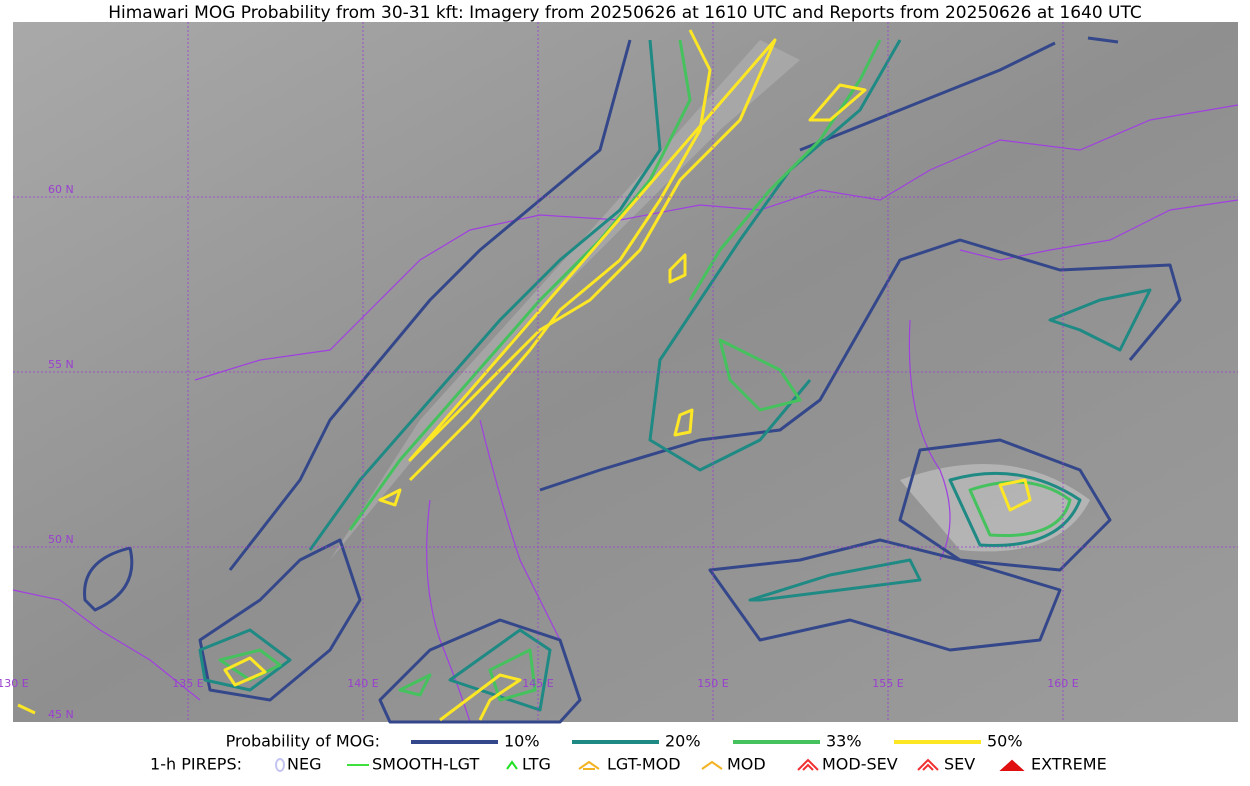 Image resolution: width=1250 pixels, height=786 pixels. I want to click on pirep-label: LGT-MOD, so click(644, 764).